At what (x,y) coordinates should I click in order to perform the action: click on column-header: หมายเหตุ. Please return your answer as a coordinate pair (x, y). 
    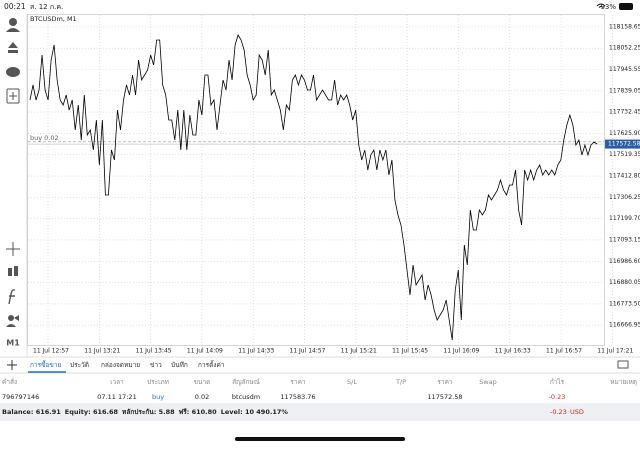
    Looking at the image, I should click on (623, 382).